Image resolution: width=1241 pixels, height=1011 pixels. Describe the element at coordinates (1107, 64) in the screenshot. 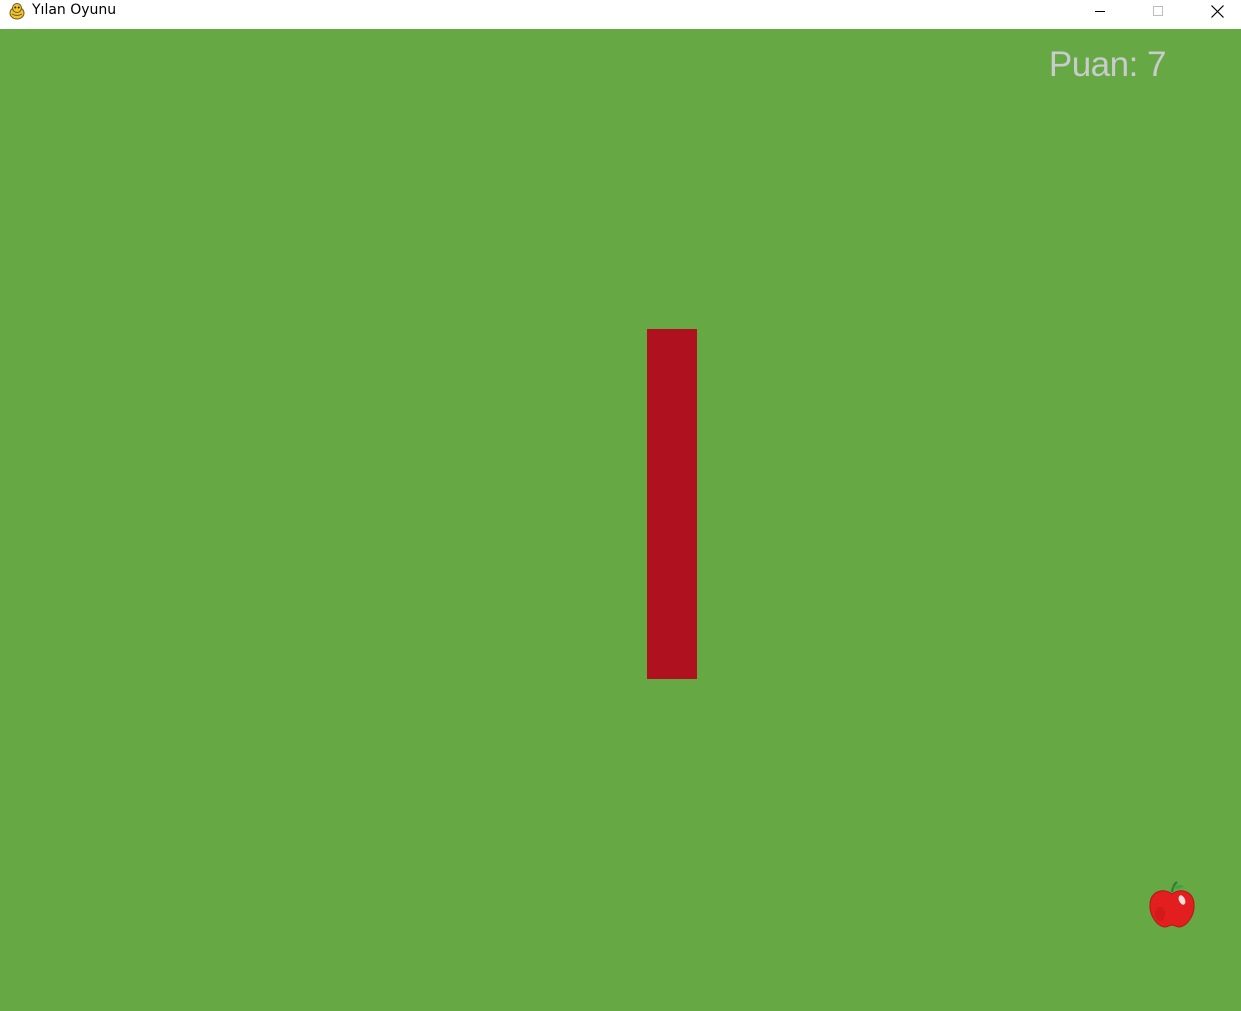

I see `score-label: Puan: 7` at that location.